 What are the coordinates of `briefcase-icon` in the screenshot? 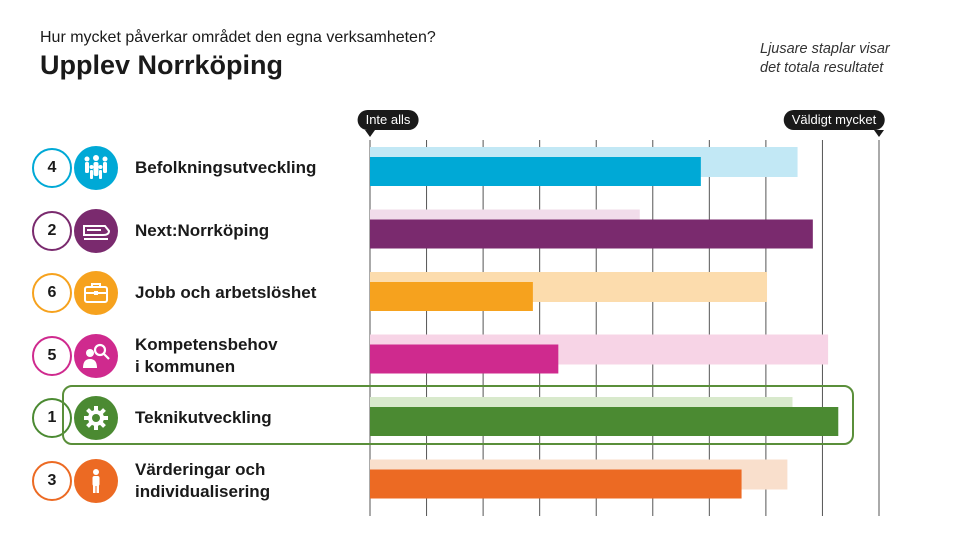 It's located at (96, 293).